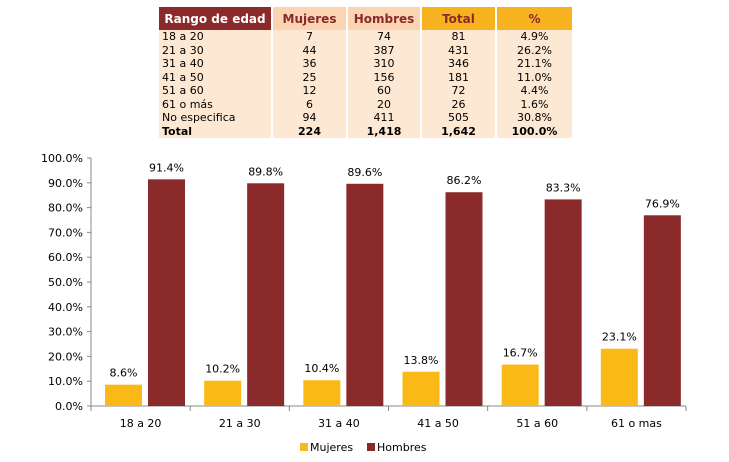 This screenshot has width=729, height=462. What do you see at coordinates (309, 50) in the screenshot?
I see `table-cell: 44` at bounding box center [309, 50].